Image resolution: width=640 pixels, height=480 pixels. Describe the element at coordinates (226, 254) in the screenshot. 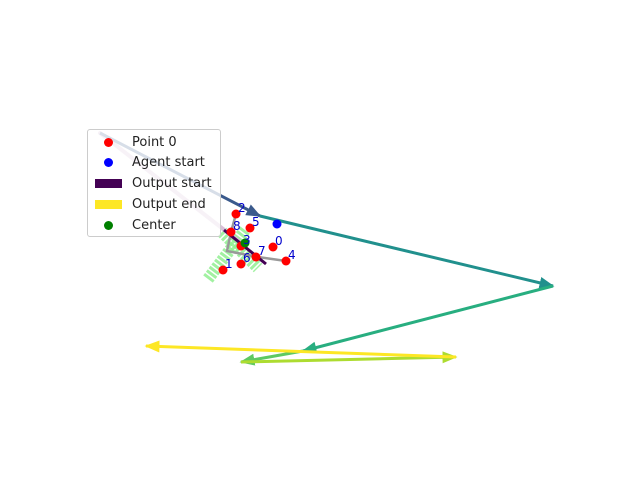

I see `highlight-segment` at that location.